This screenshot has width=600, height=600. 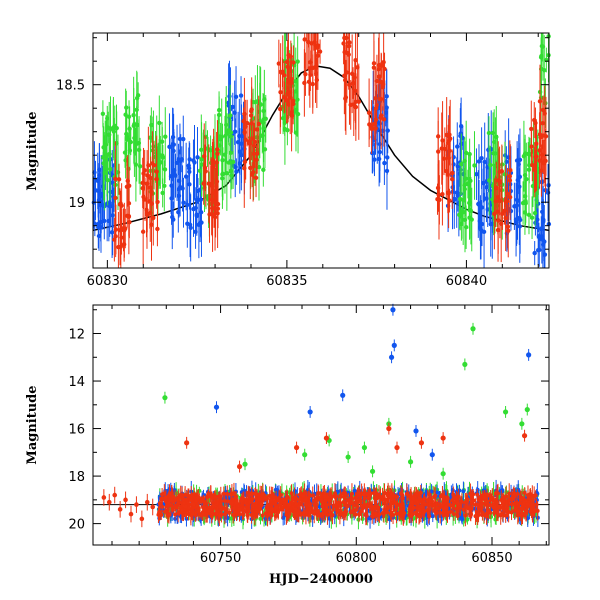 I want to click on bottom-dense-band, so click(x=348, y=504).